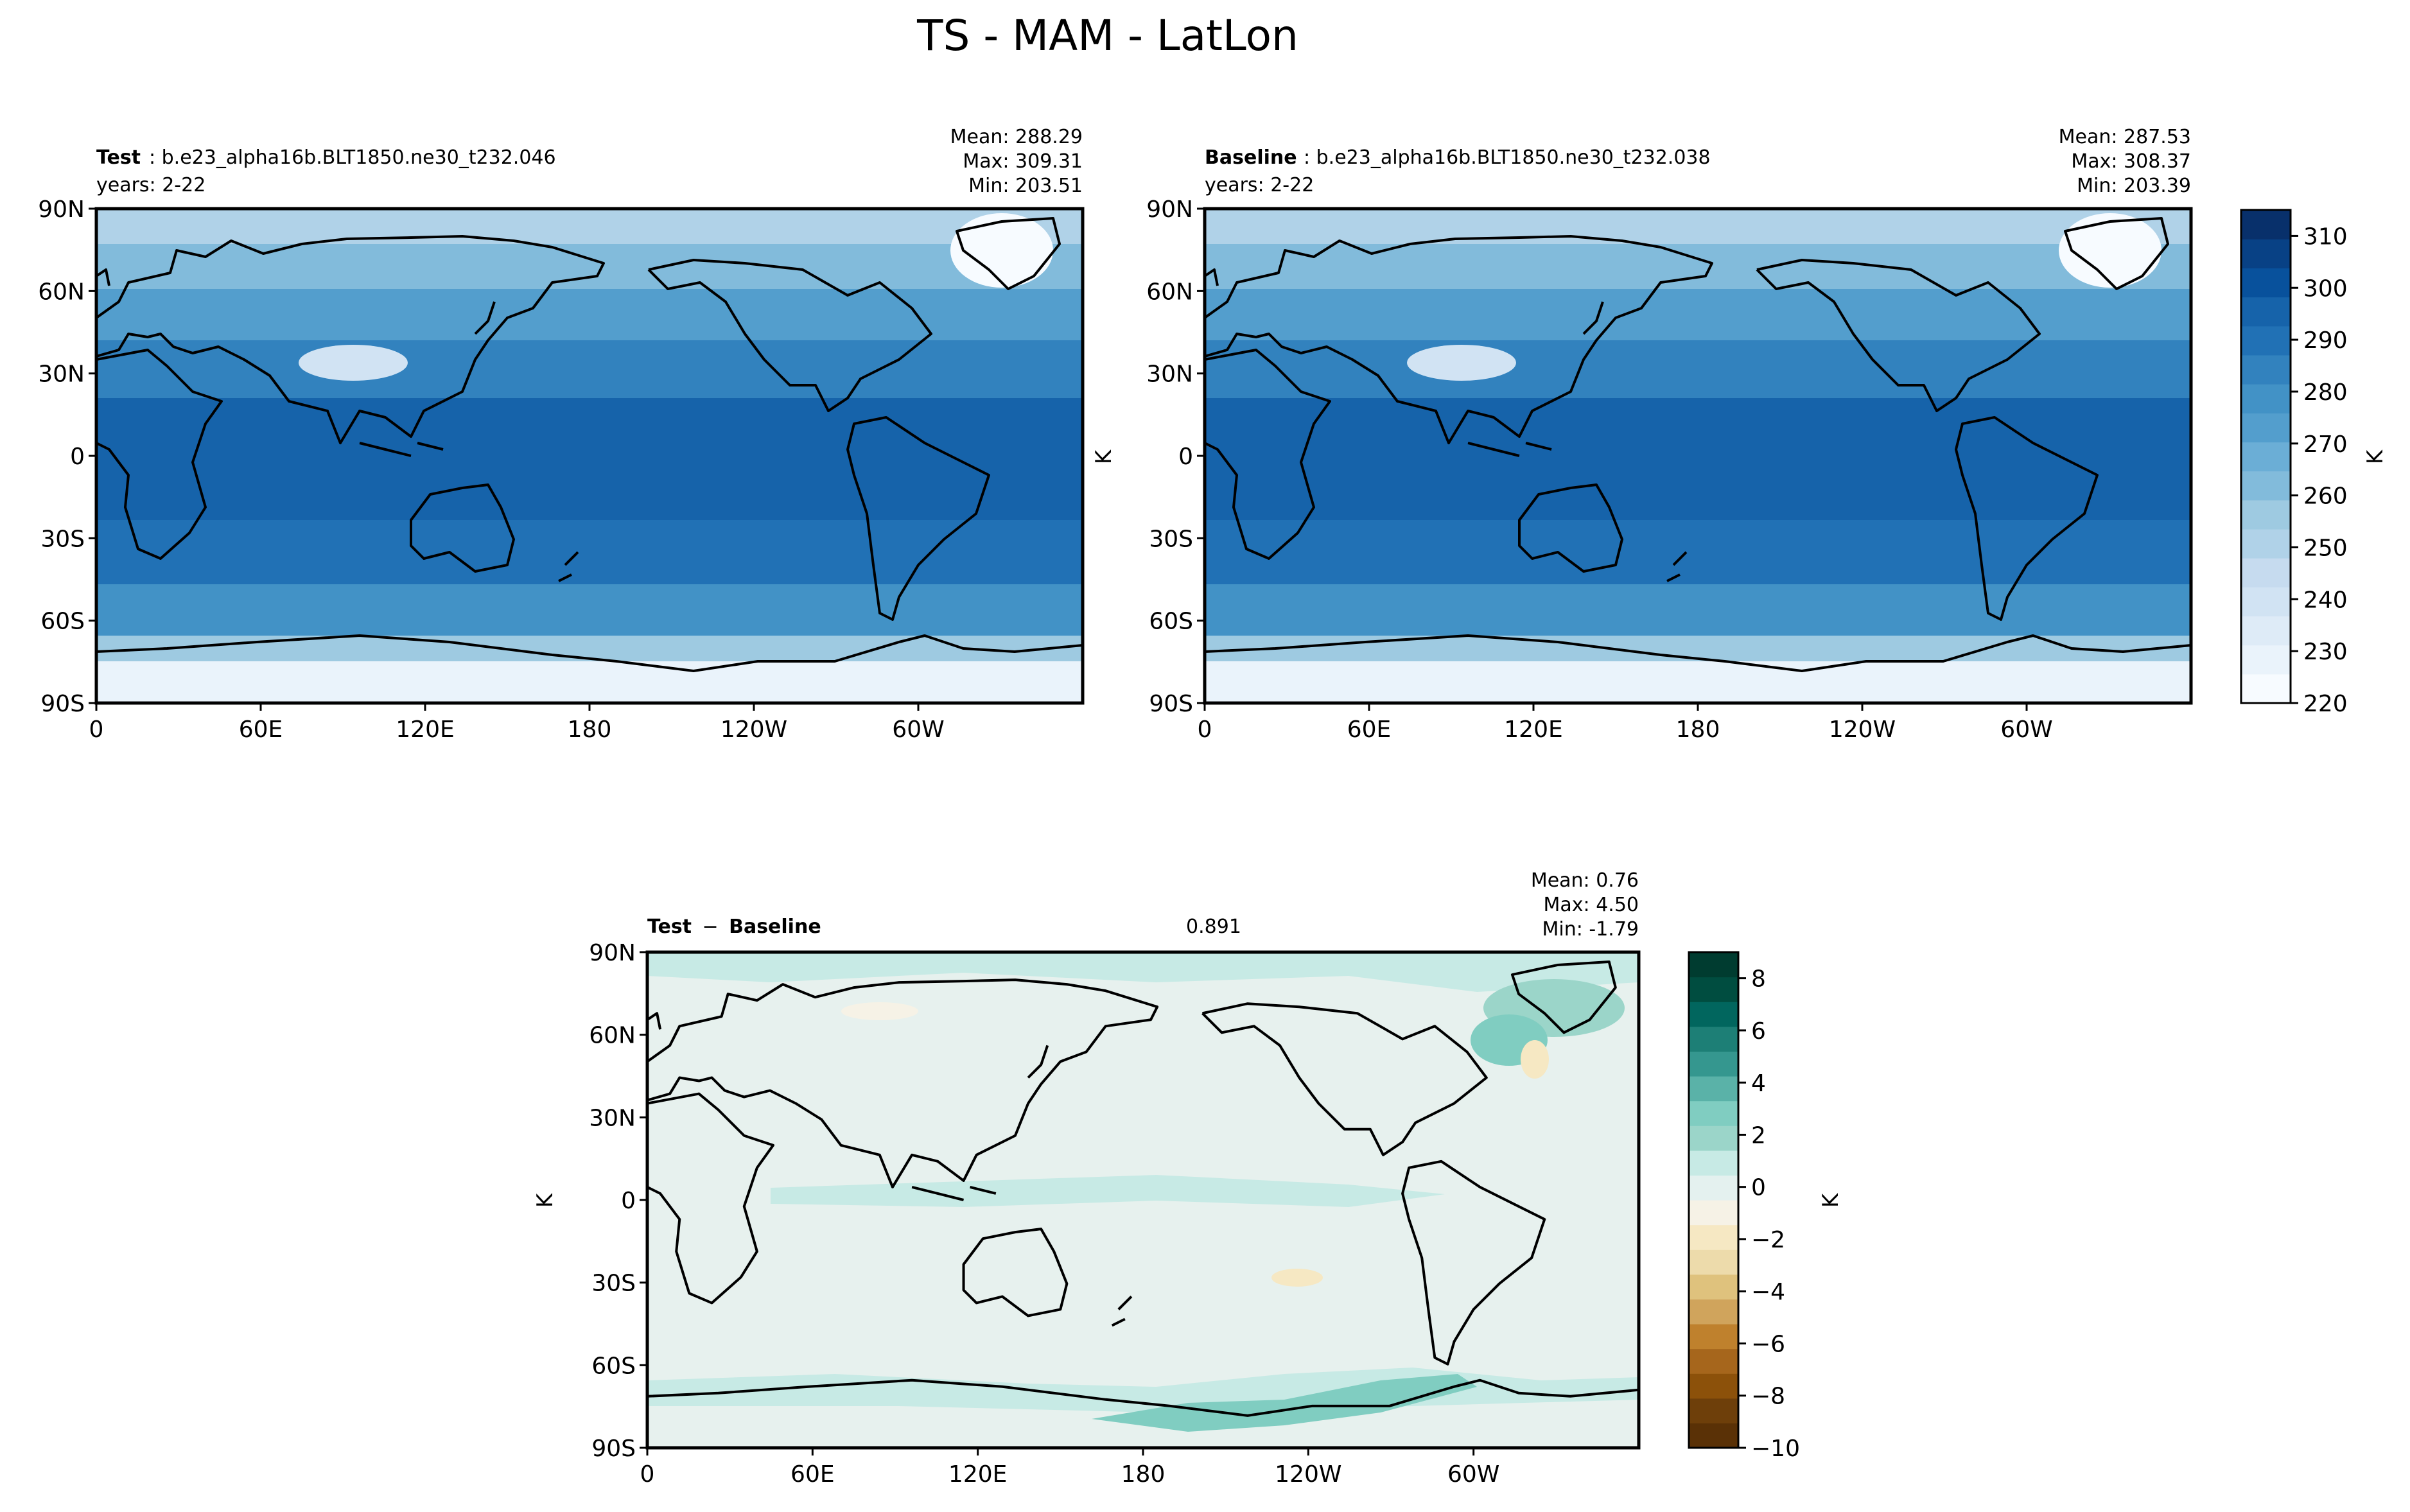  Describe the element at coordinates (2326, 652) in the screenshot. I see `baseline-colorbar-tick-label: 230` at that location.